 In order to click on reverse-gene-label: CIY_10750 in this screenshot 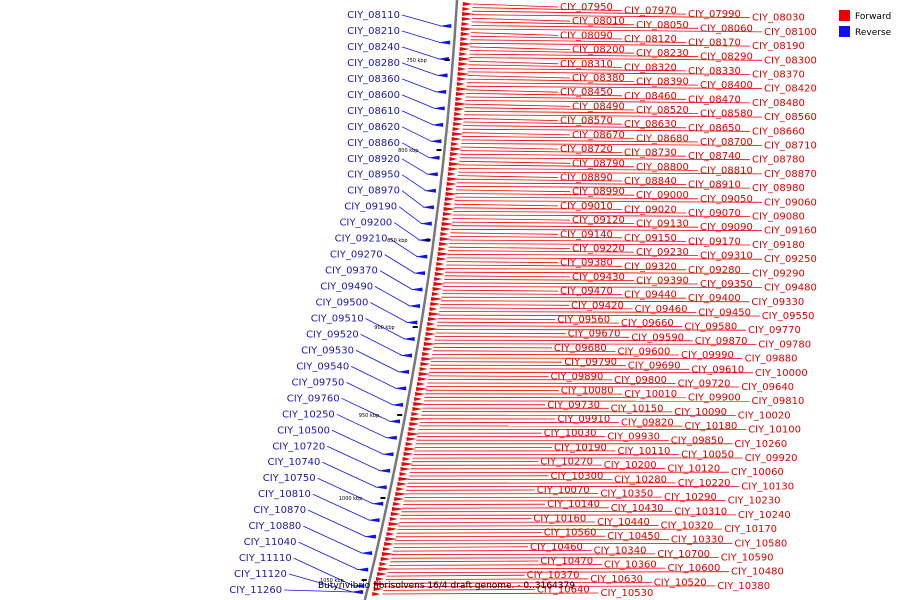, I will do `click(289, 478)`.